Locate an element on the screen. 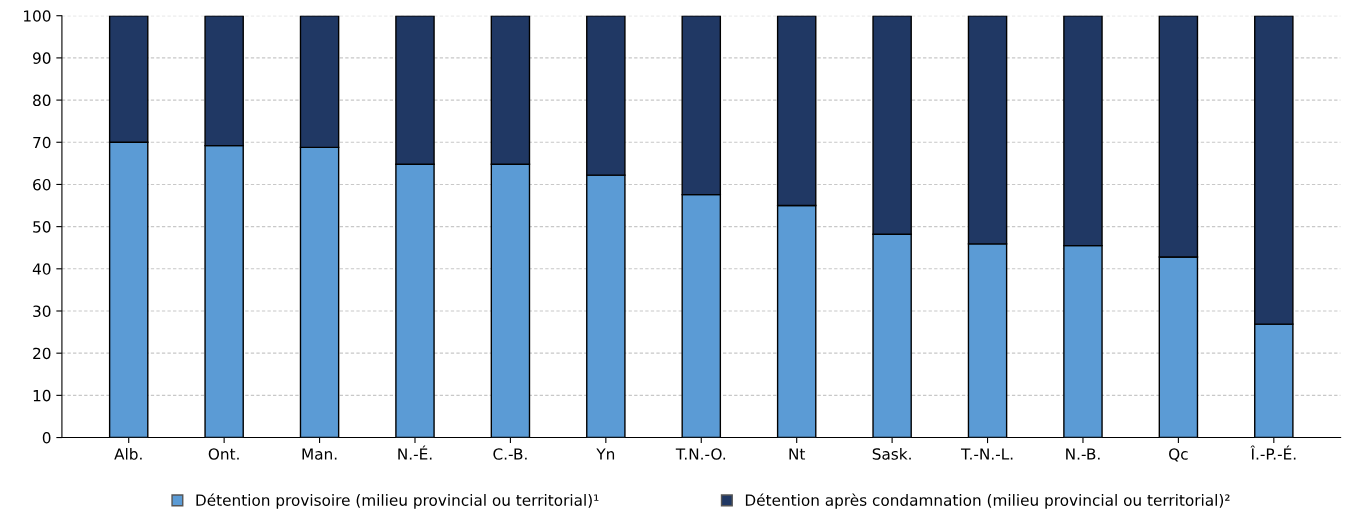  legend-label: Détention après condamnation (milieu provincial ou territorial)² is located at coordinates (987, 501).